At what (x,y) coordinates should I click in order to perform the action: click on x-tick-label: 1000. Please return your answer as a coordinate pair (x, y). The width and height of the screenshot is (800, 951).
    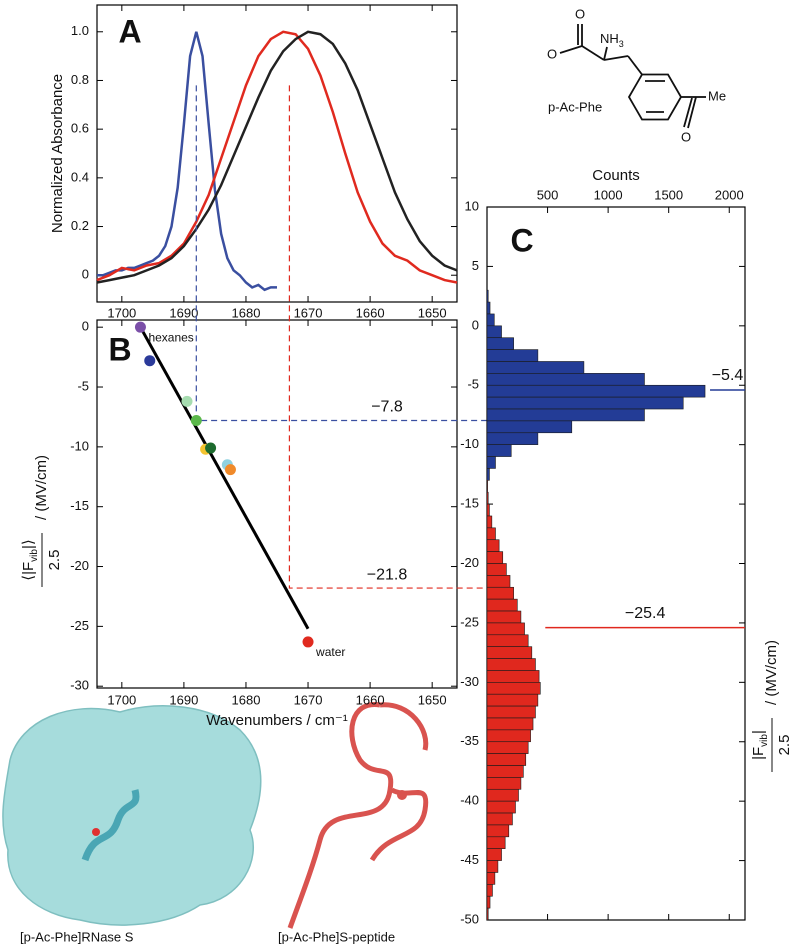
    Looking at the image, I should click on (608, 194).